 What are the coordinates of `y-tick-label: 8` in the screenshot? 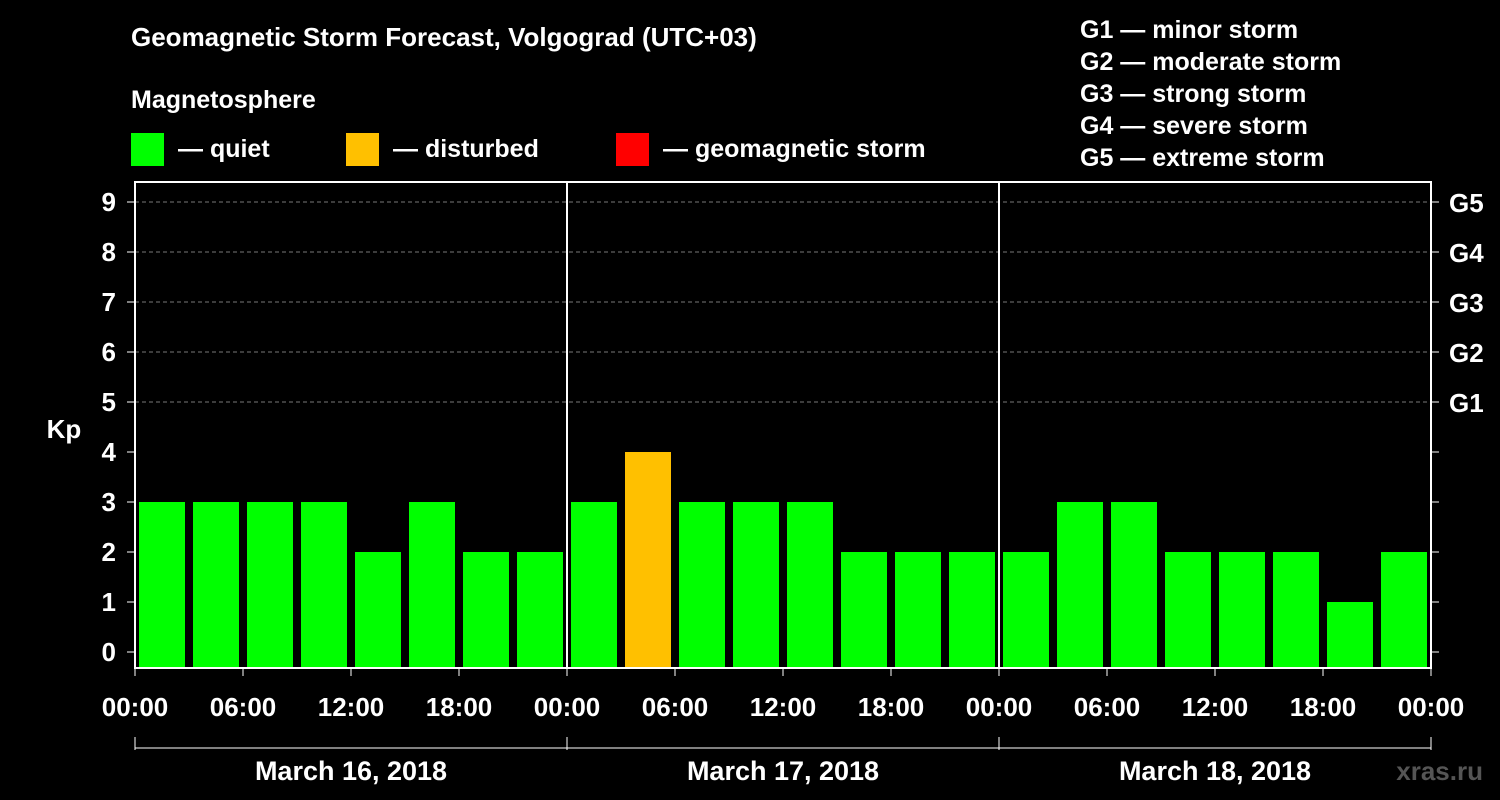 It's located at (109, 252).